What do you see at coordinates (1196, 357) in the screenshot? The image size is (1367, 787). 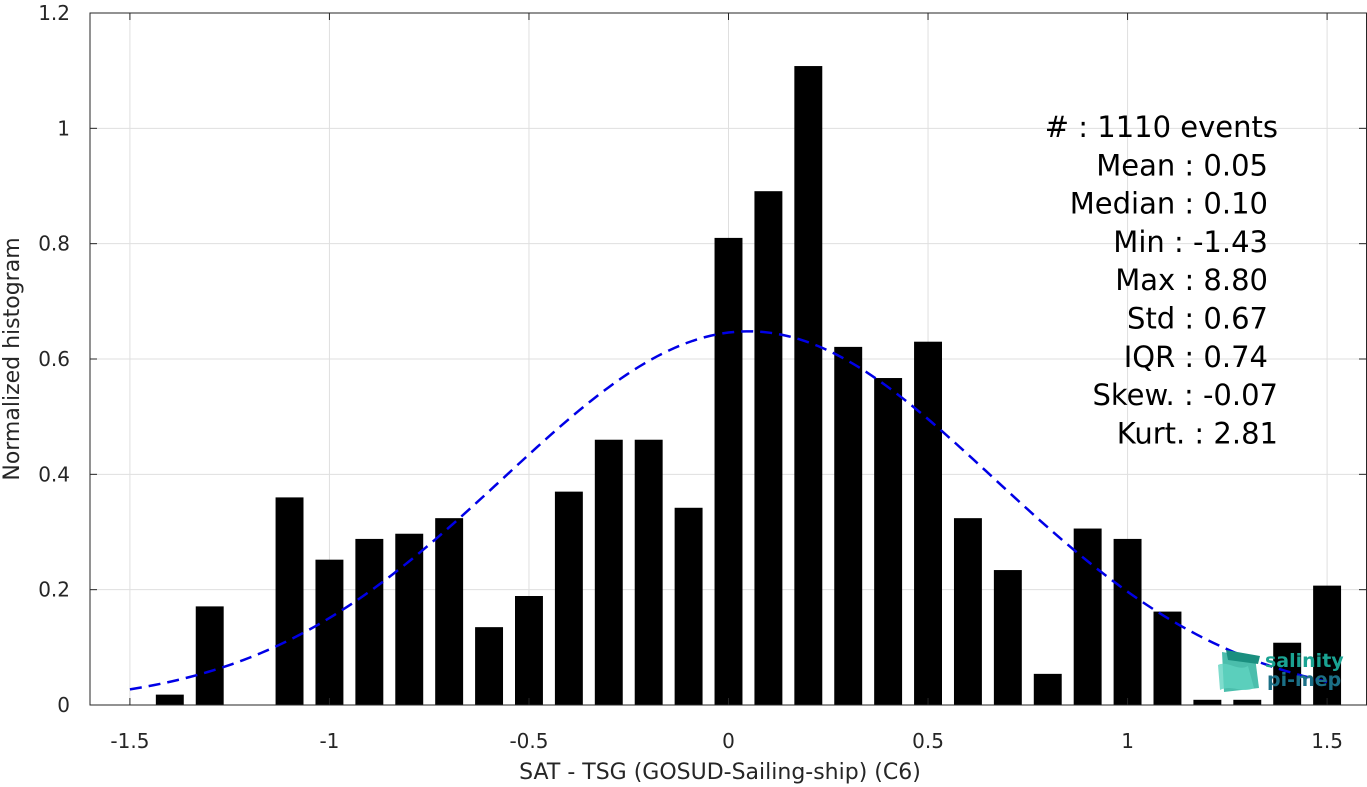 I see `stats-line: IQR : 0.74` at bounding box center [1196, 357].